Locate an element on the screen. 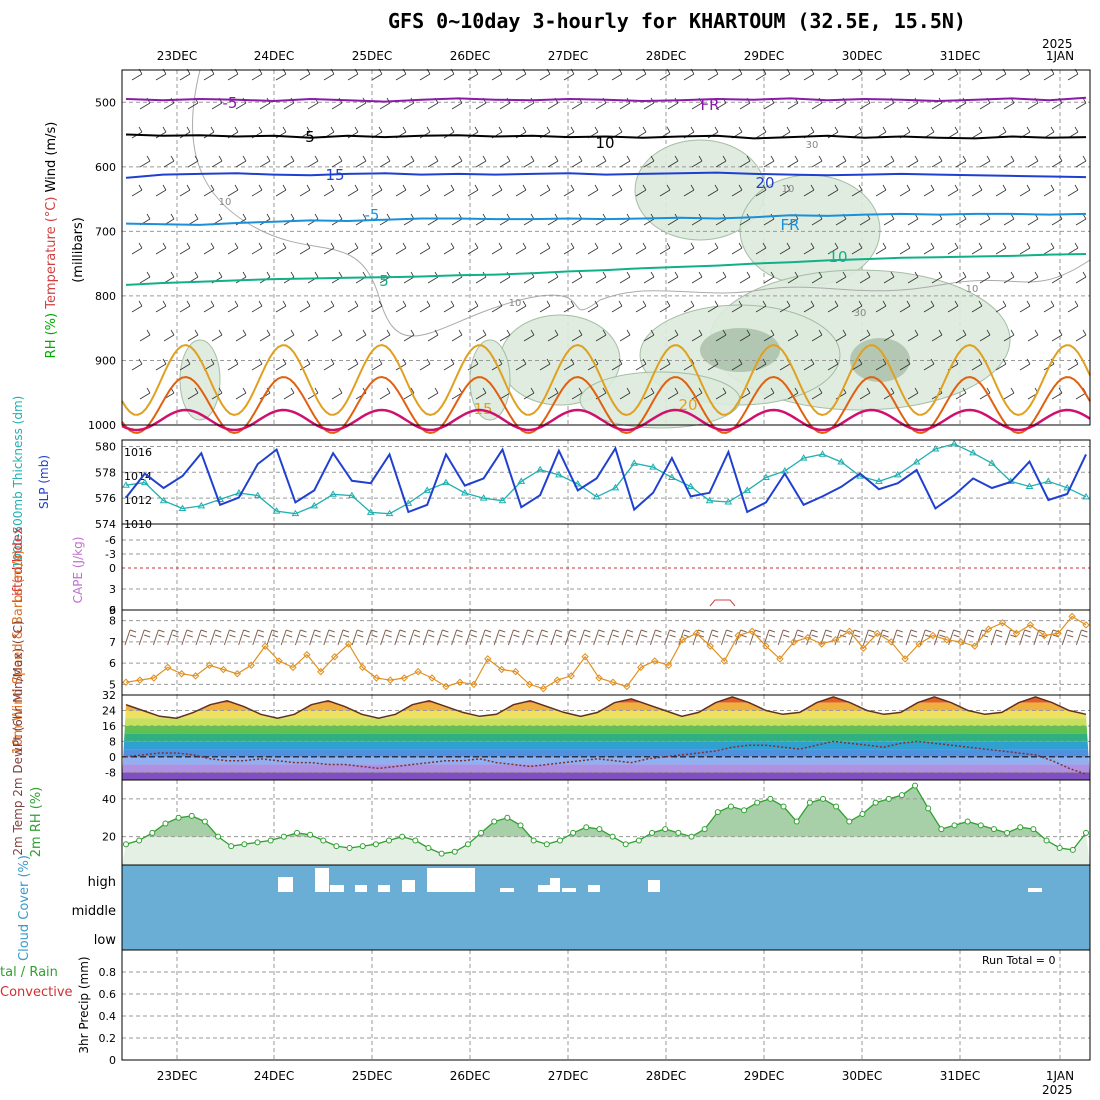  lifted-cape-panel: -6-30 3 6 Lifted Index CAPE (J/kg) is located at coordinates (551, 570).